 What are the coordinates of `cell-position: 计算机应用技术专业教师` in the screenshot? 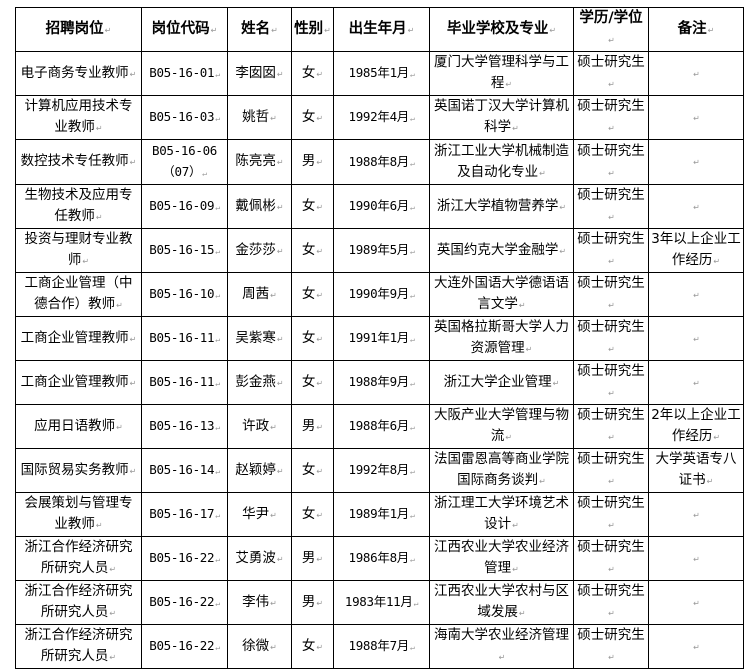 It's located at (78, 117).